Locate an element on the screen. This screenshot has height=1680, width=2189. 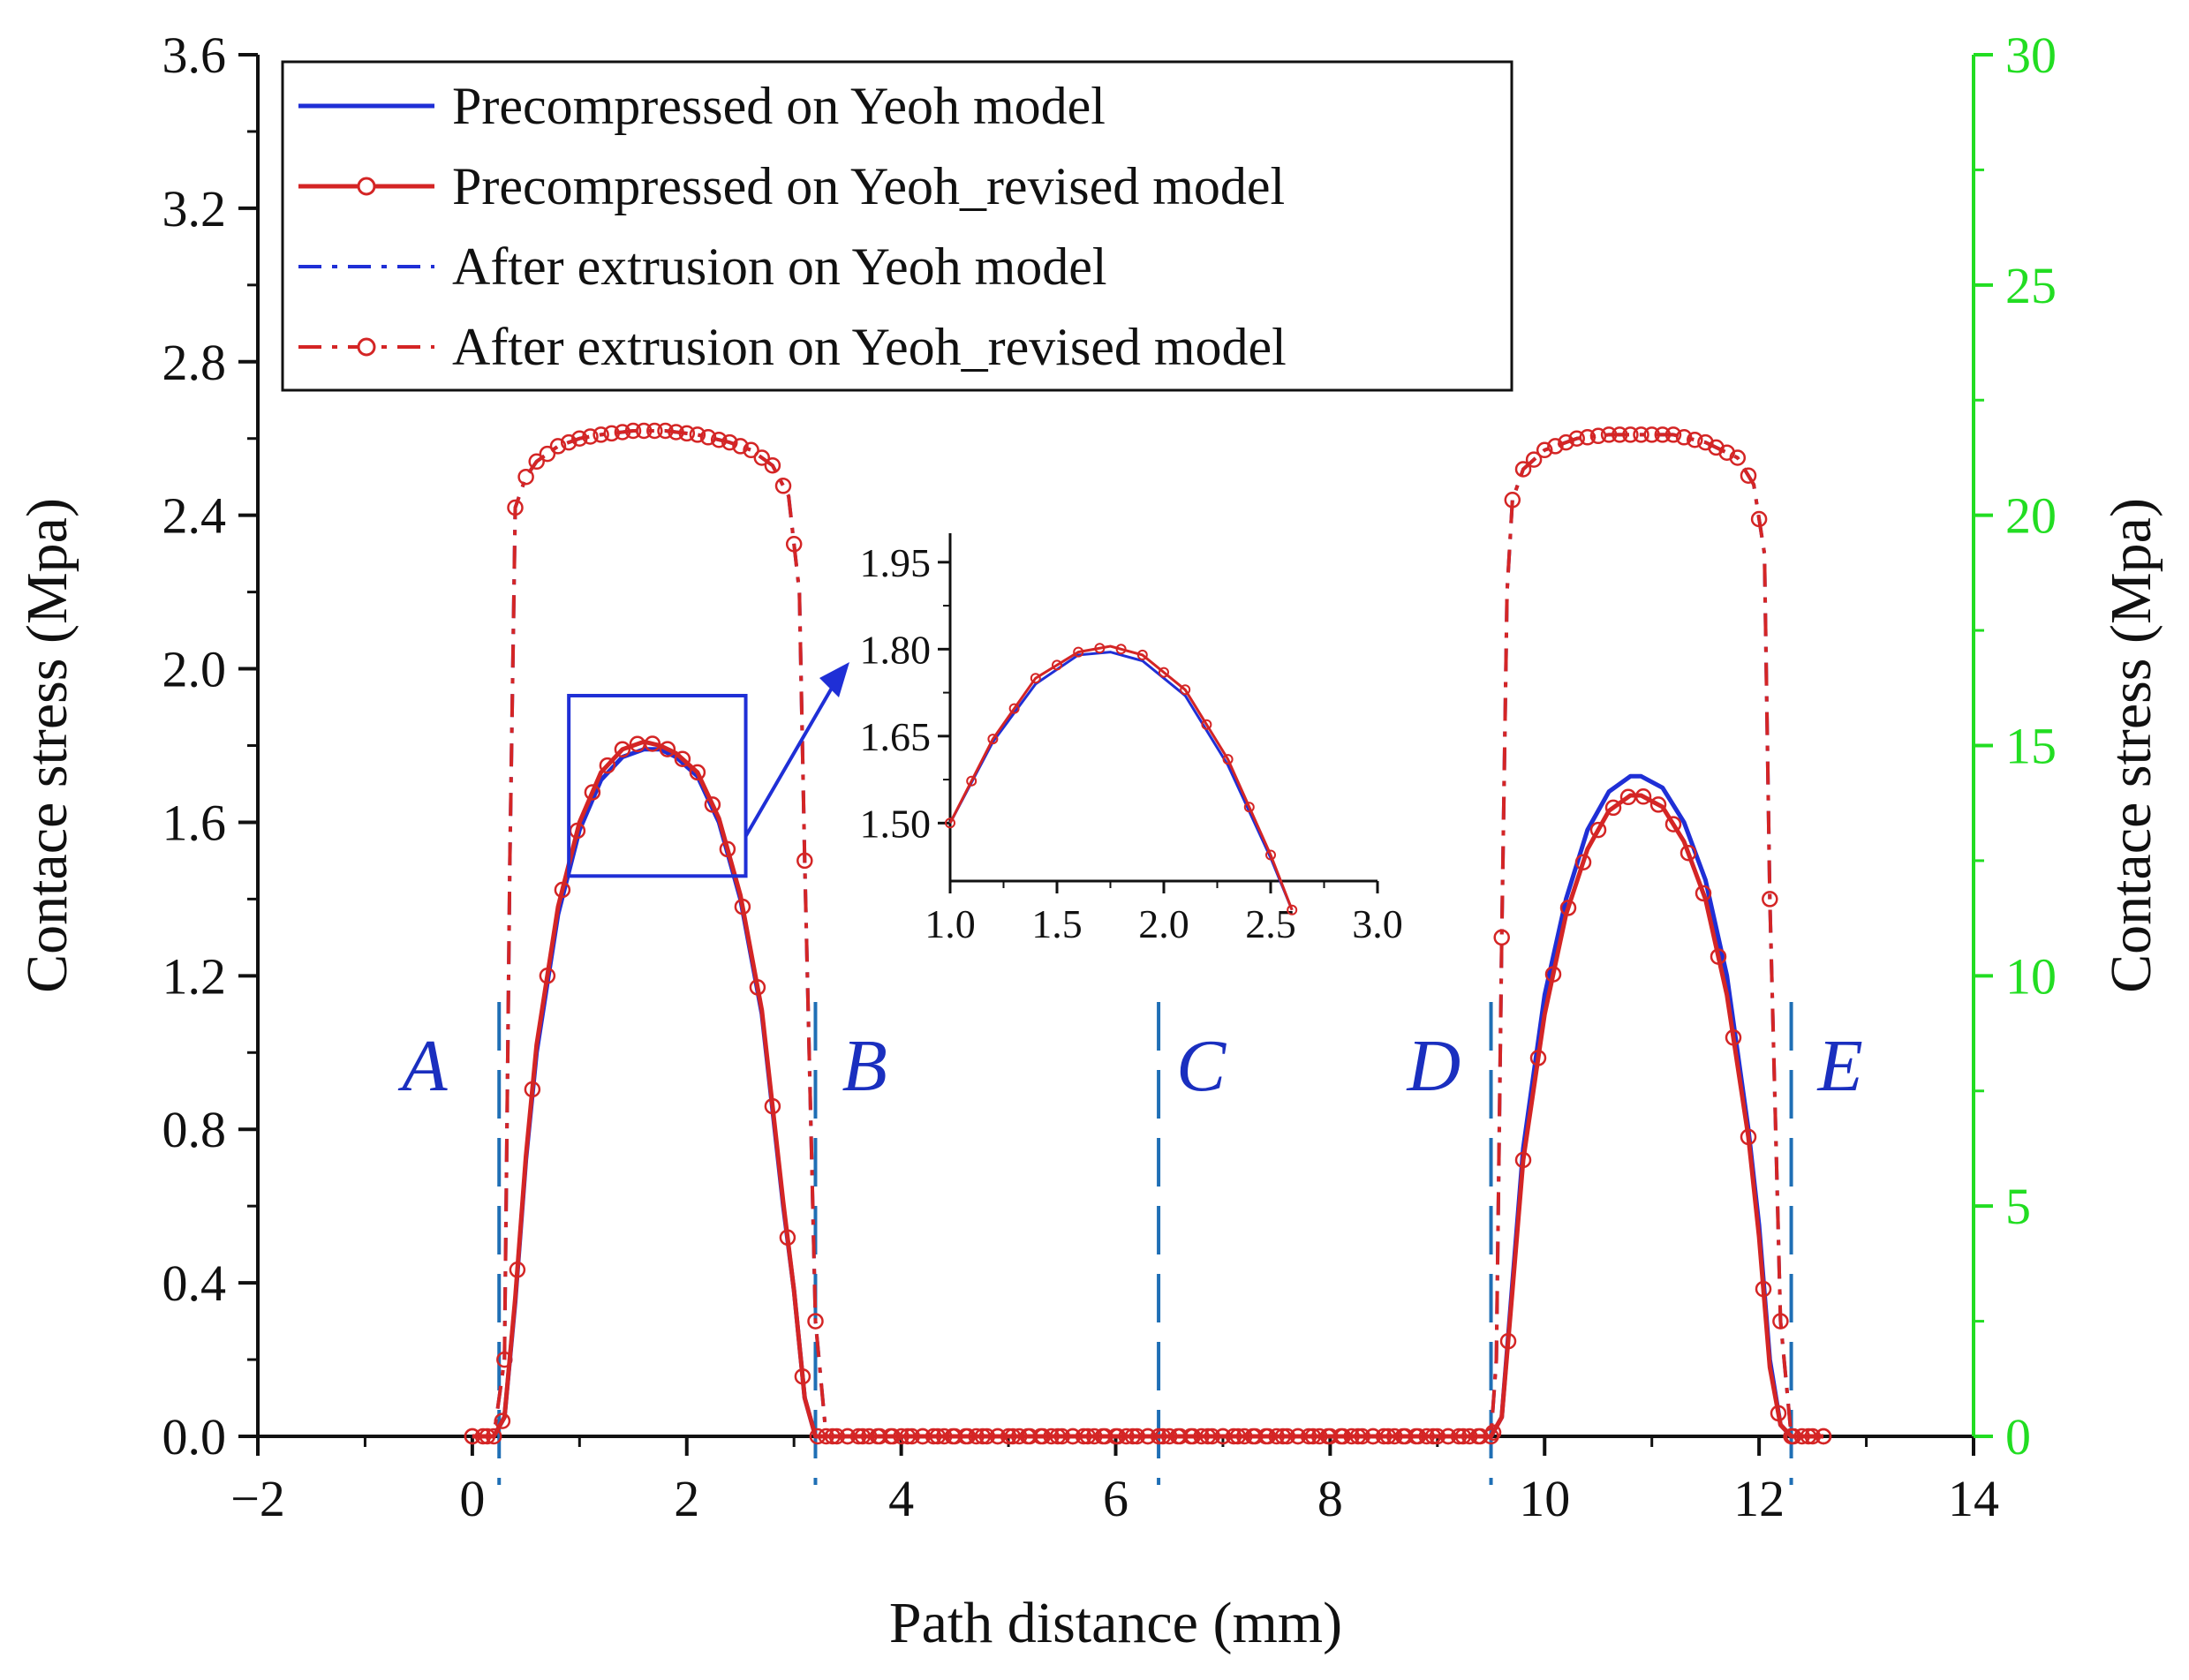
y2-tick-label: 5 is located at coordinates (2018, 1206).